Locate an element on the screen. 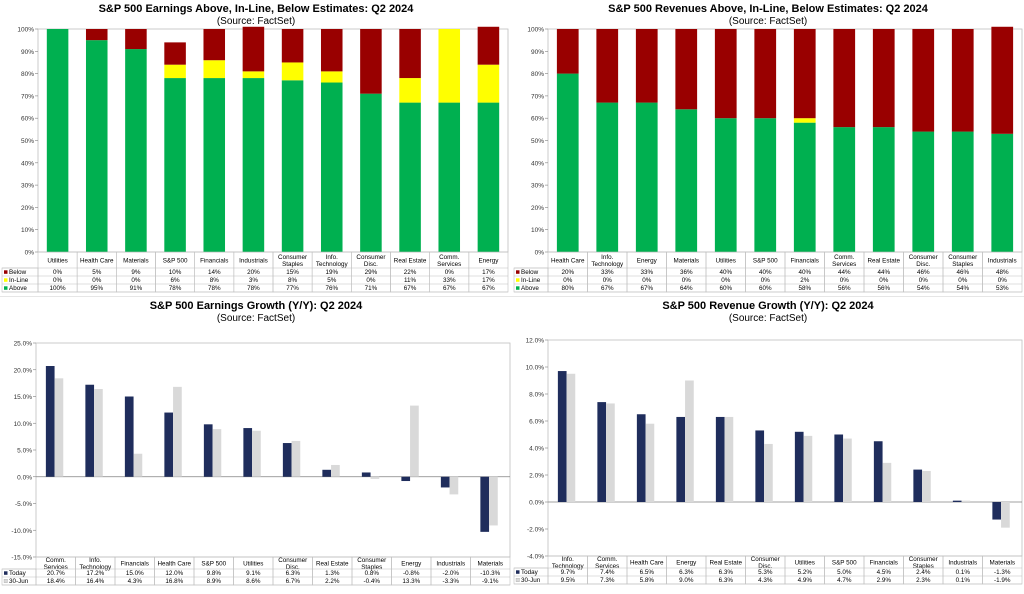 This screenshot has width=1024, height=594. y-tick-label: 70% is located at coordinates (27, 96).